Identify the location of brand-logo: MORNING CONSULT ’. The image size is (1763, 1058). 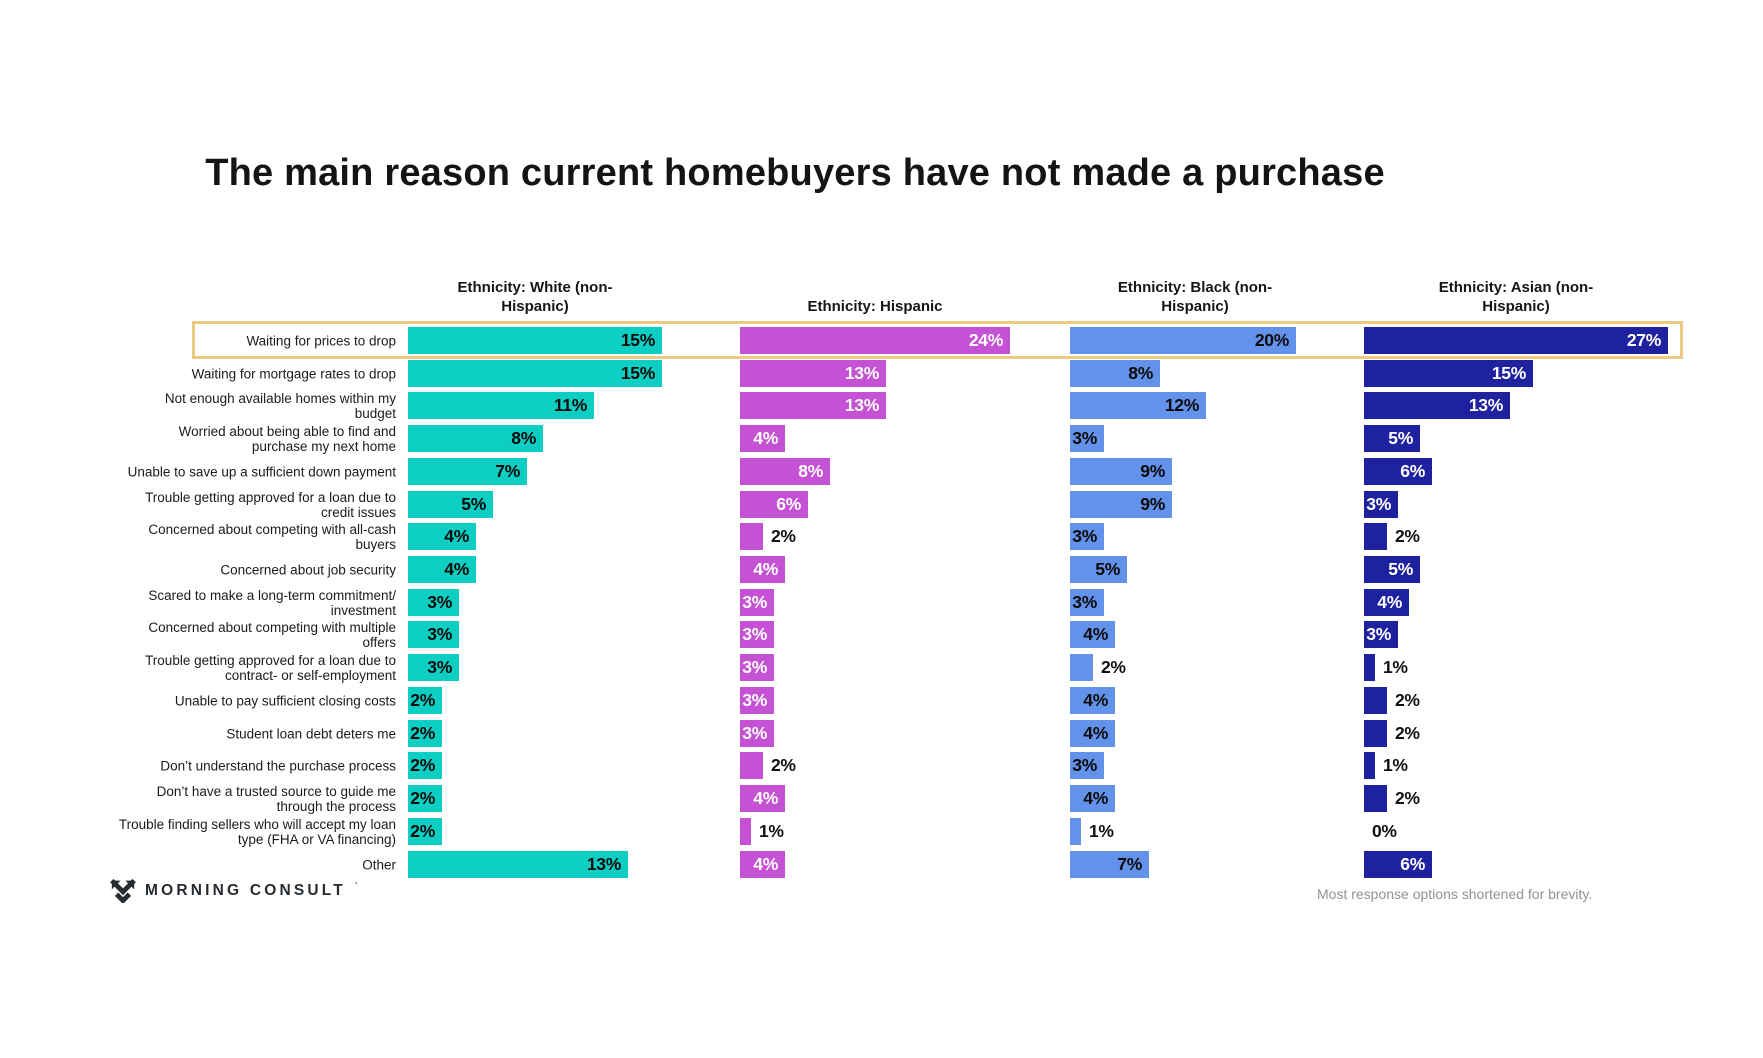
(233, 891).